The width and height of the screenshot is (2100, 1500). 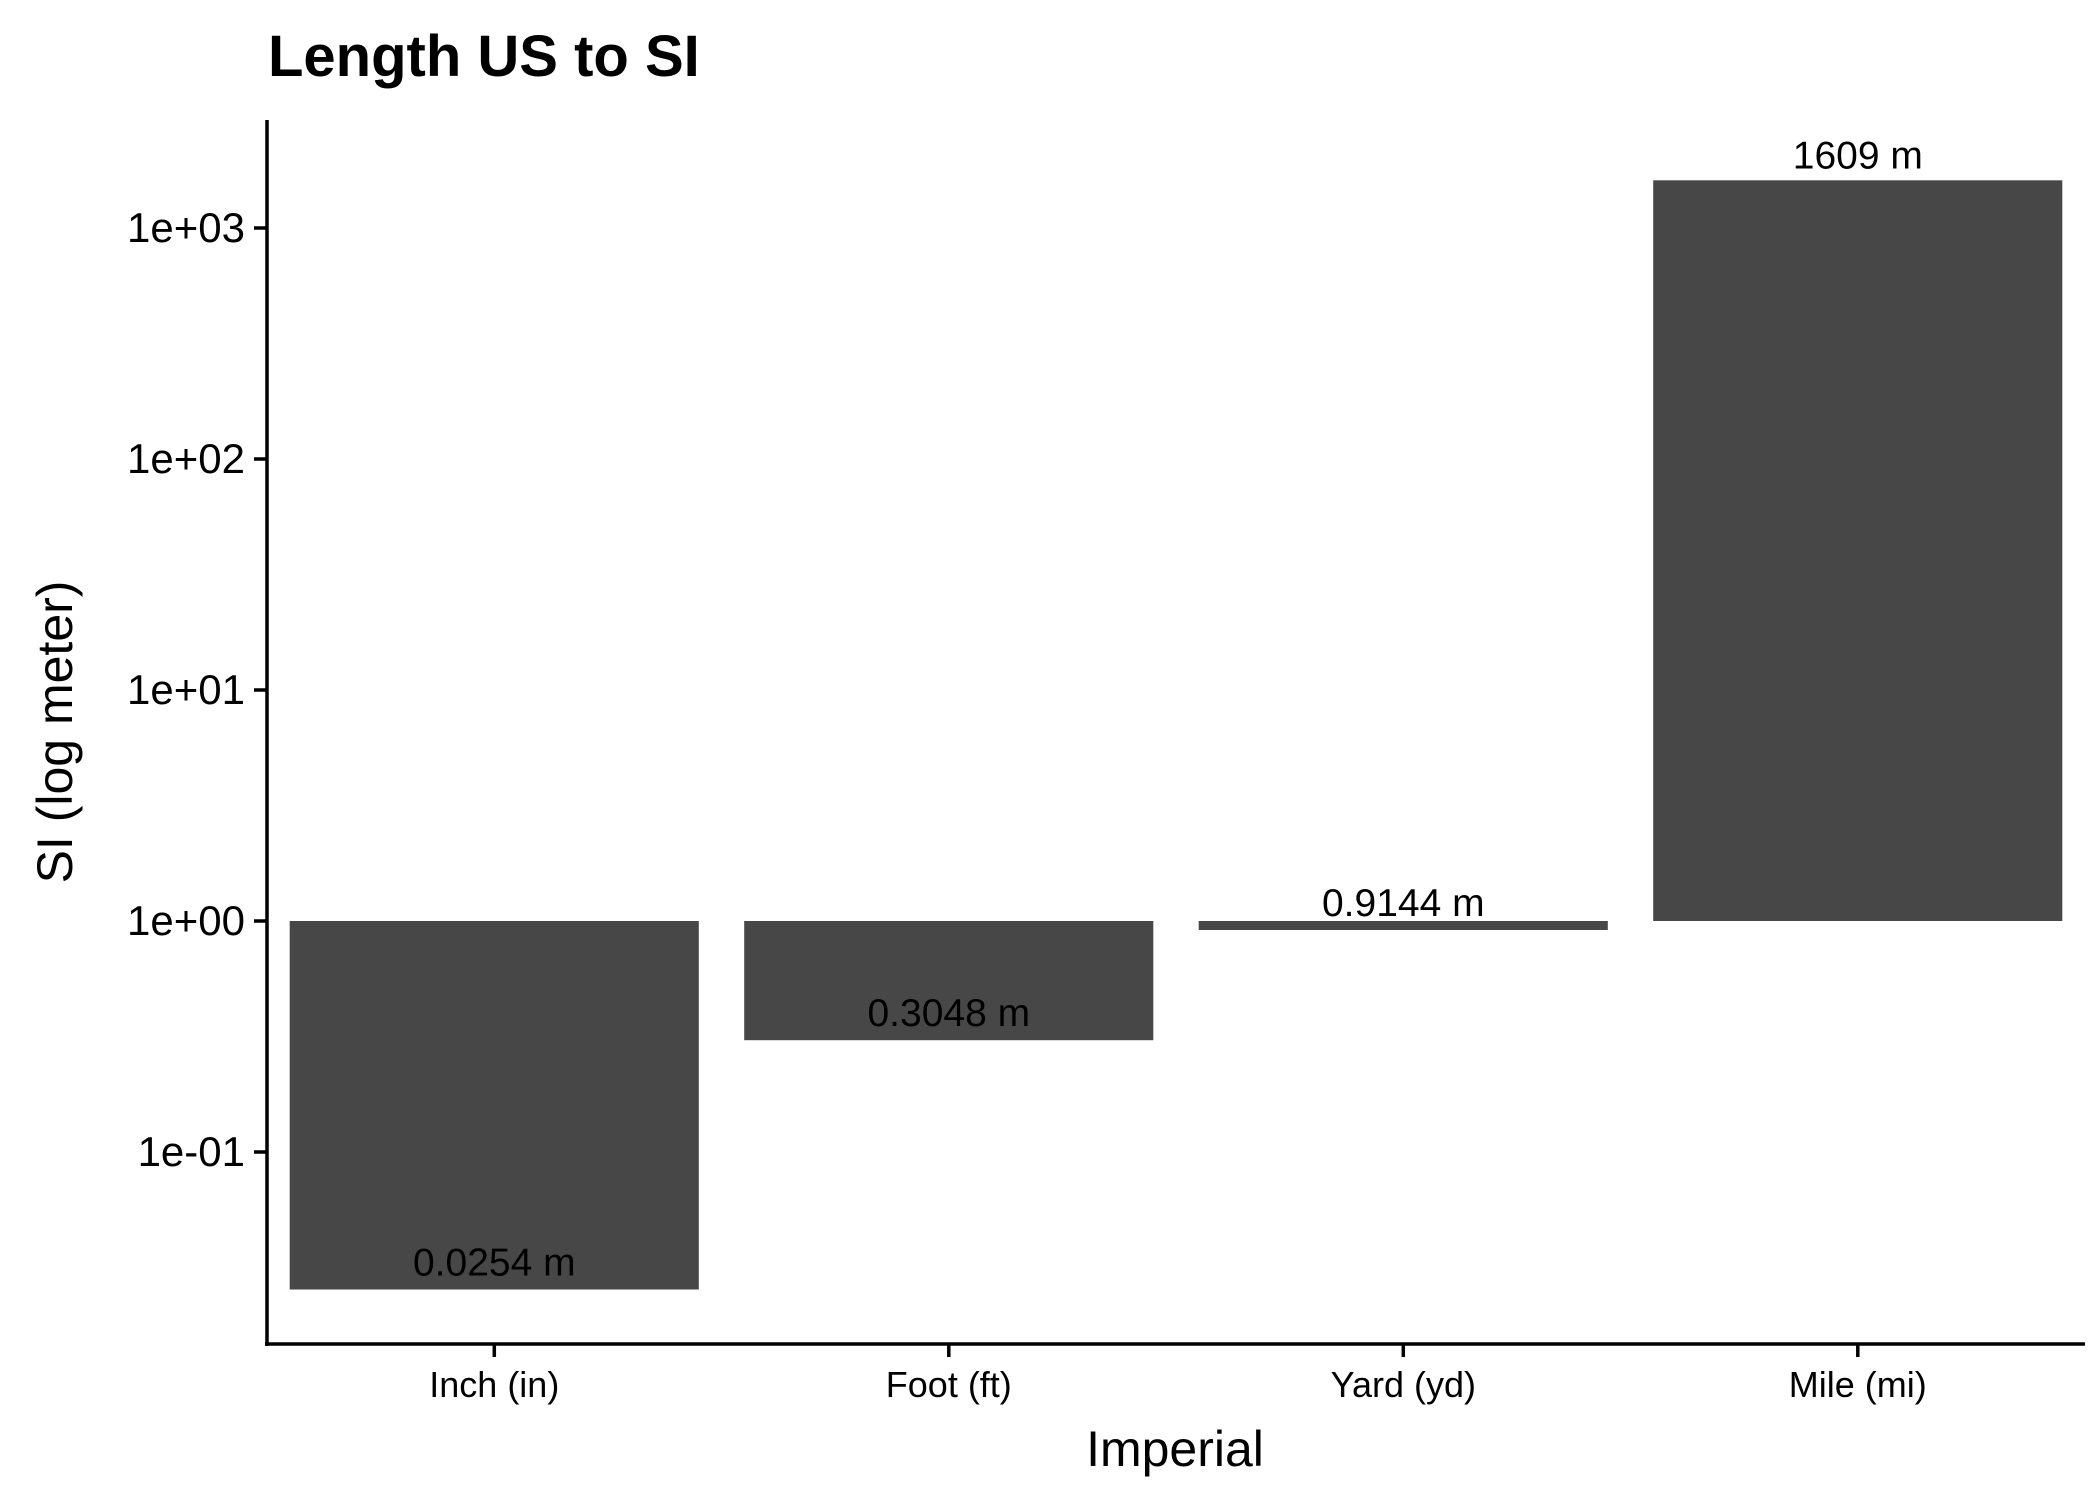 I want to click on y-tick-label: 1e+00, so click(x=186, y=920).